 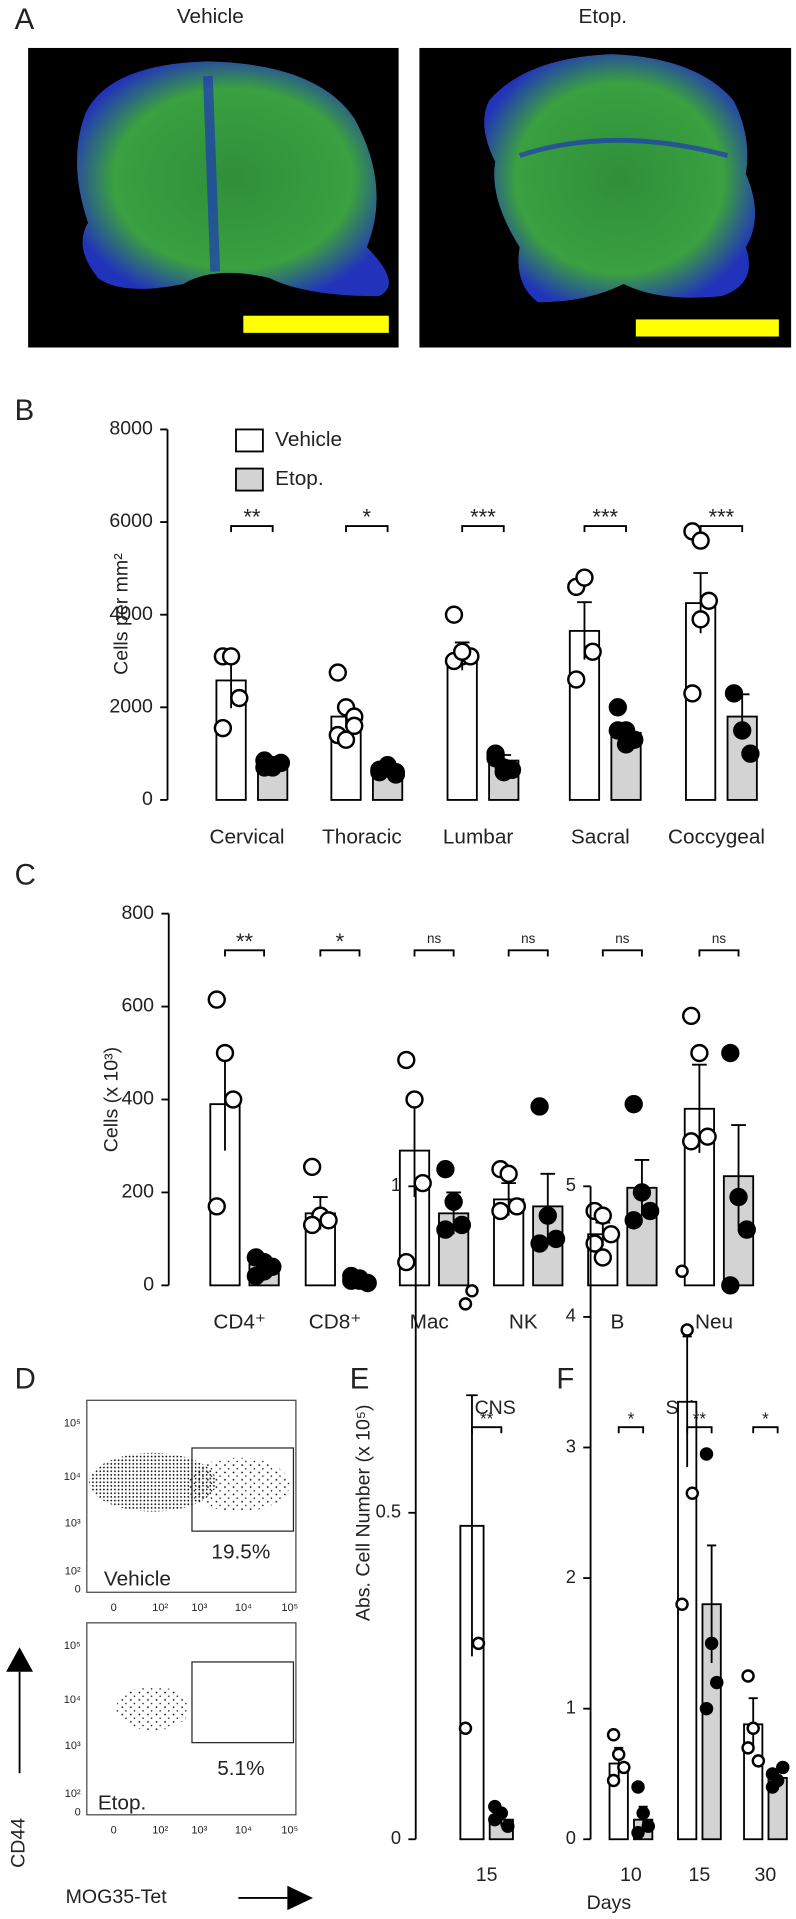 What do you see at coordinates (25, 410) in the screenshot?
I see `panel-label: B` at bounding box center [25, 410].